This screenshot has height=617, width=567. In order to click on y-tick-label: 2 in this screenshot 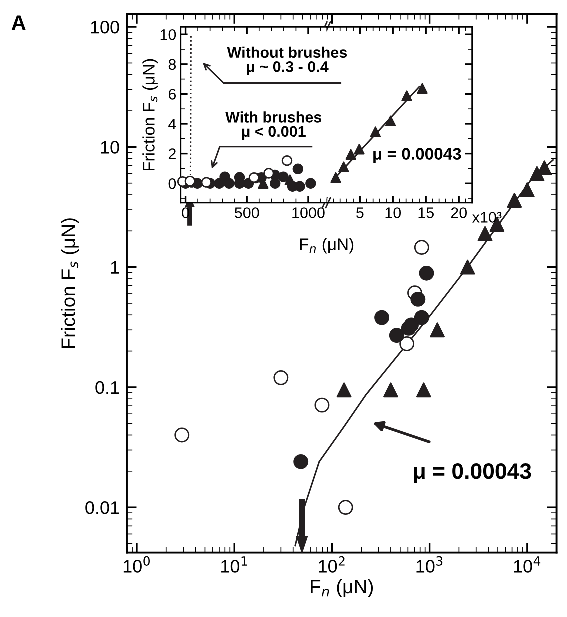, I will do `click(172, 154)`.